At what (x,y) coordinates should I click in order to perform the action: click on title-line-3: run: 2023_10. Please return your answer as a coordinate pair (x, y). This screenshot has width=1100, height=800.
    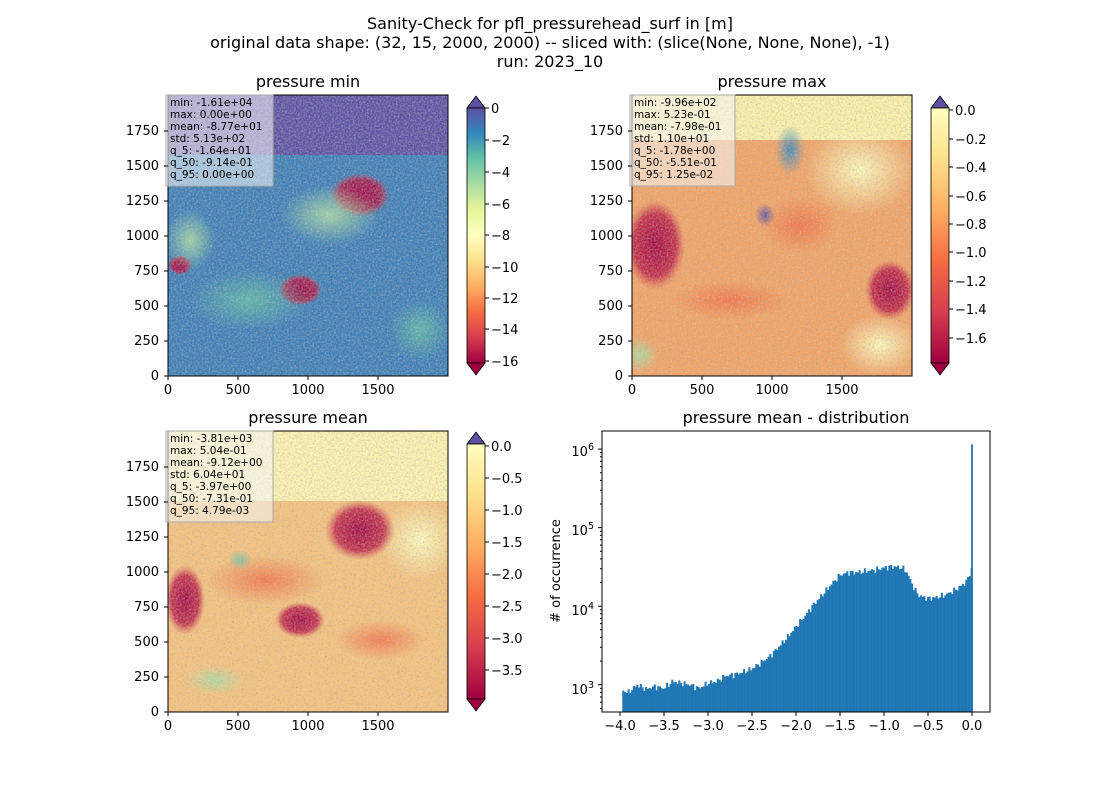
    Looking at the image, I should click on (550, 61).